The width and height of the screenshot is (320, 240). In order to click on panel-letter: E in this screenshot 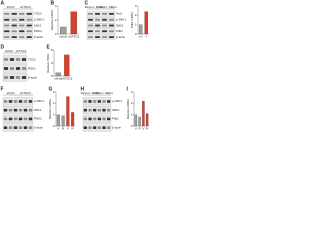, I will do `click(49, 47)`.